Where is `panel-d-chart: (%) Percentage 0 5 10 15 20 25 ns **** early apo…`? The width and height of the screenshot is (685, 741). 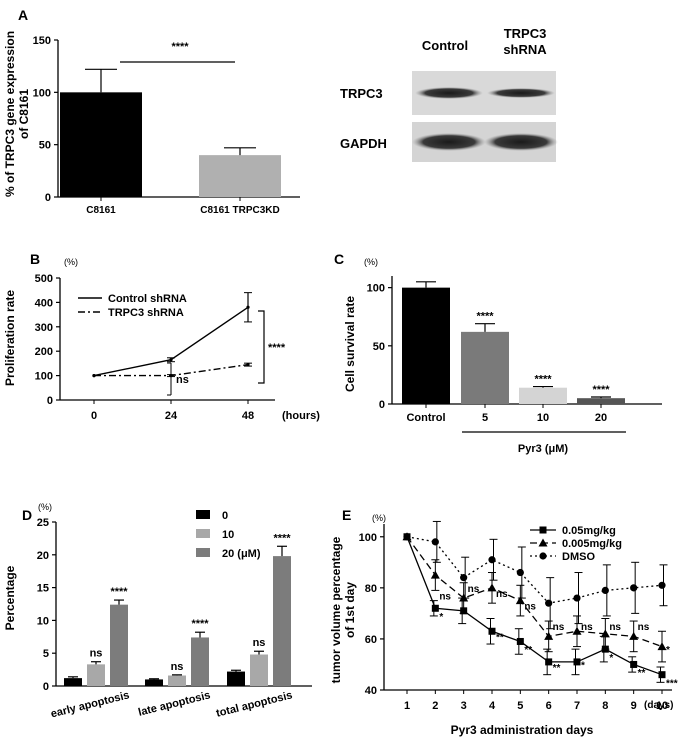
panel-d-chart: (%) Percentage 0 5 10 15 20 25 ns **** early apo… is located at coordinates (157, 611).